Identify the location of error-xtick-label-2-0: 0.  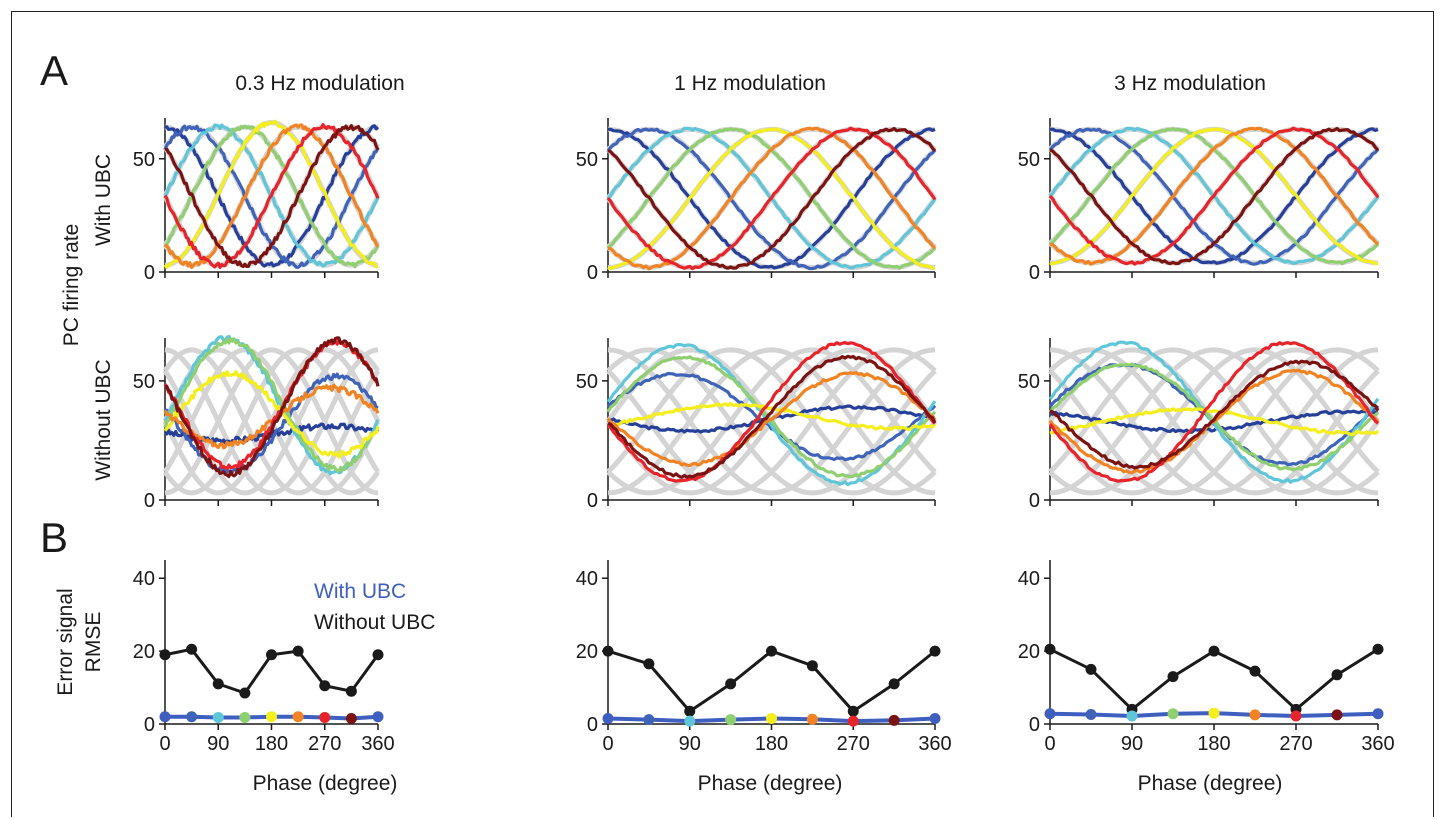
(1049, 744).